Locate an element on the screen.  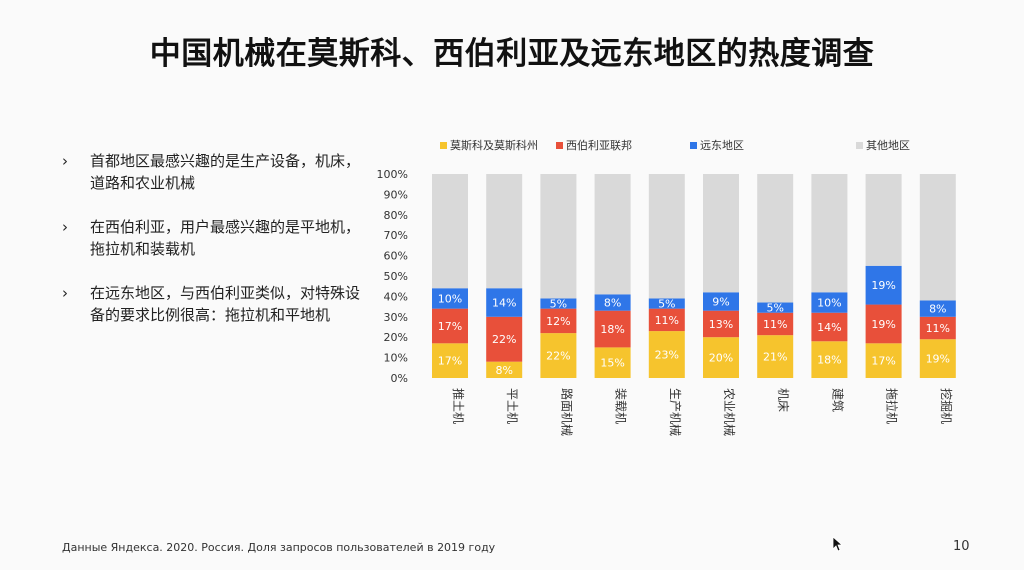
y-tick-label: 30% is located at coordinates (396, 317).